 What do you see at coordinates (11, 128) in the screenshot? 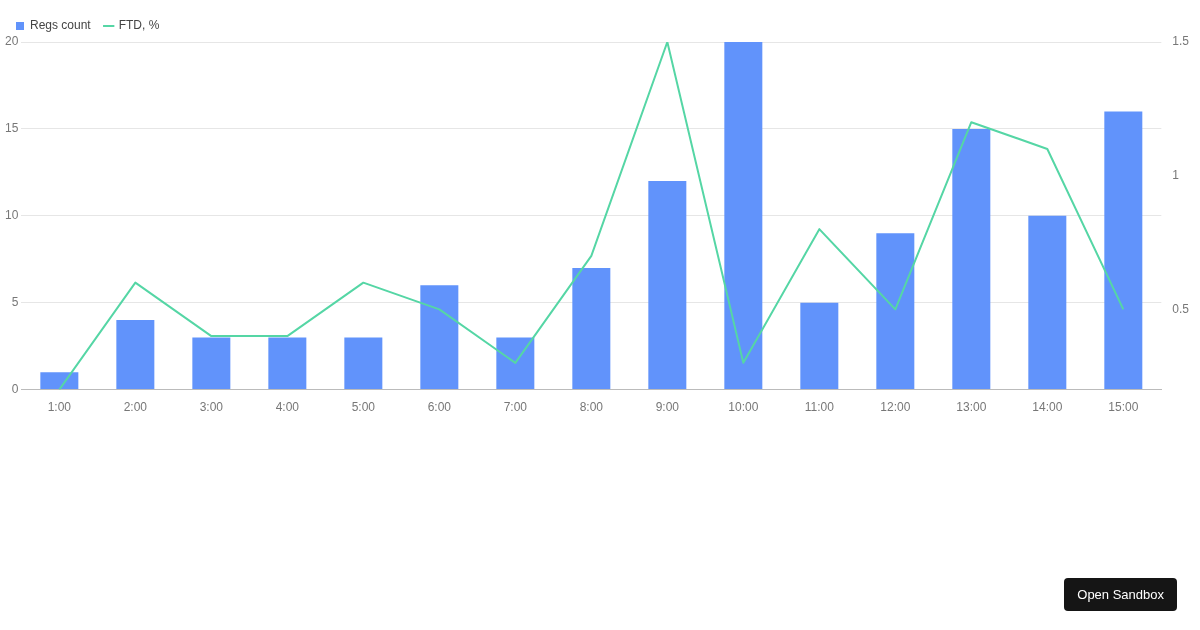
I see `y-tick-label: 15` at bounding box center [11, 128].